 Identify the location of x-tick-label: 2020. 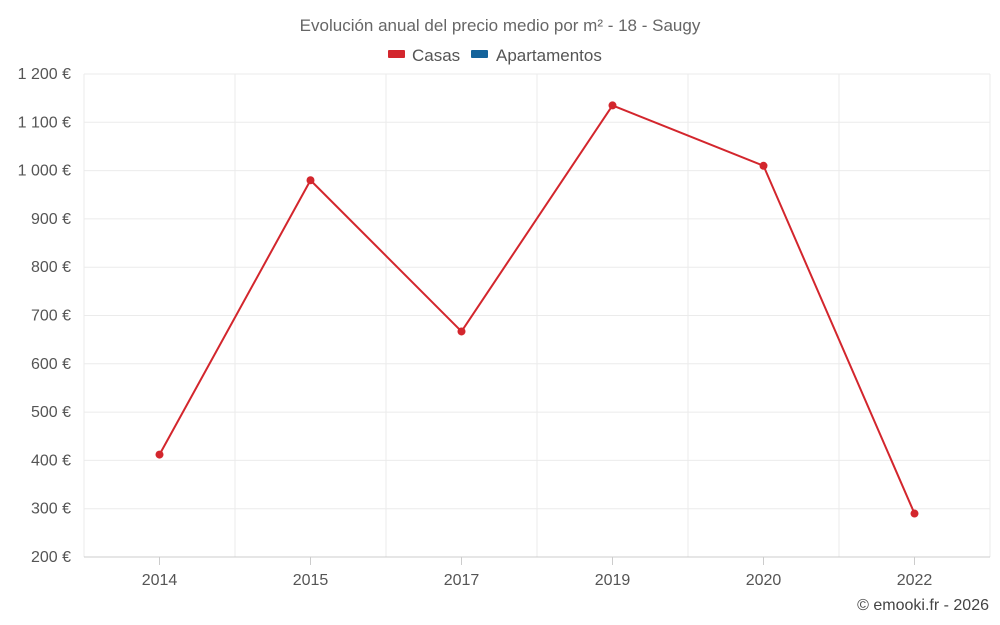
(764, 580).